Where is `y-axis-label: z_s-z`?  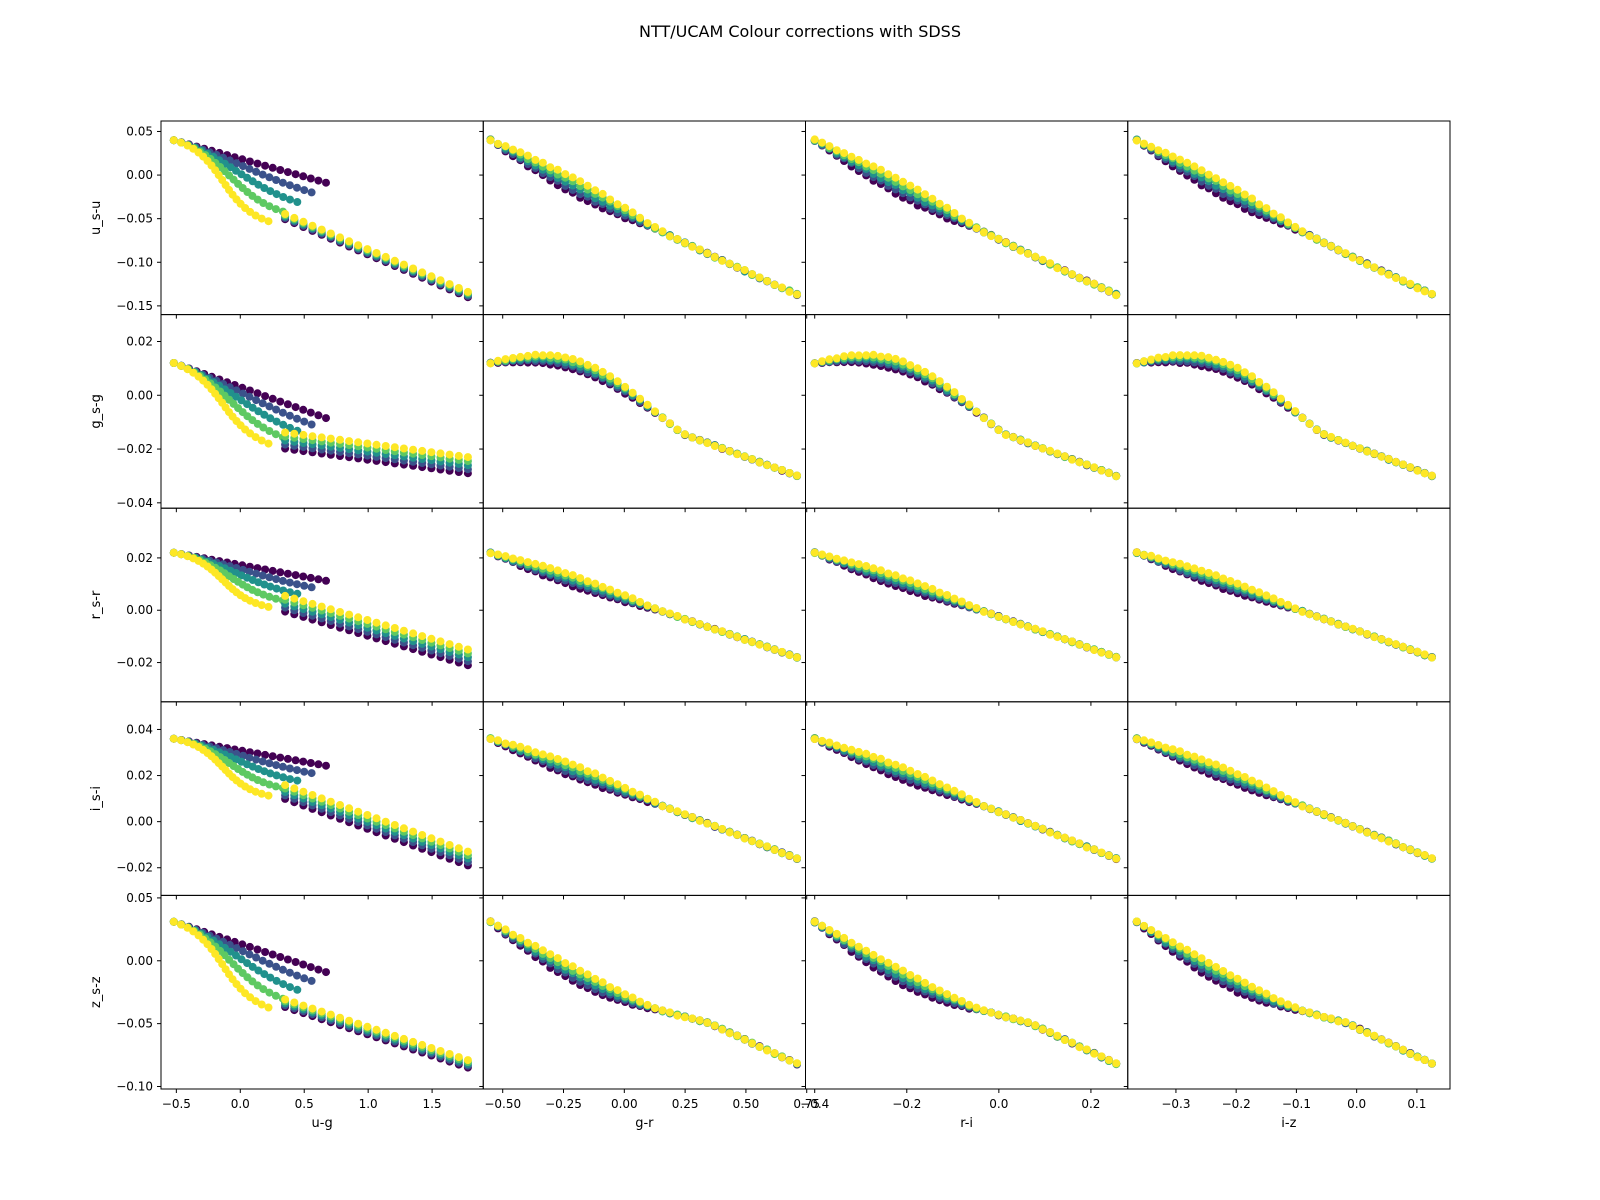 y-axis-label: z_s-z is located at coordinates (96, 992).